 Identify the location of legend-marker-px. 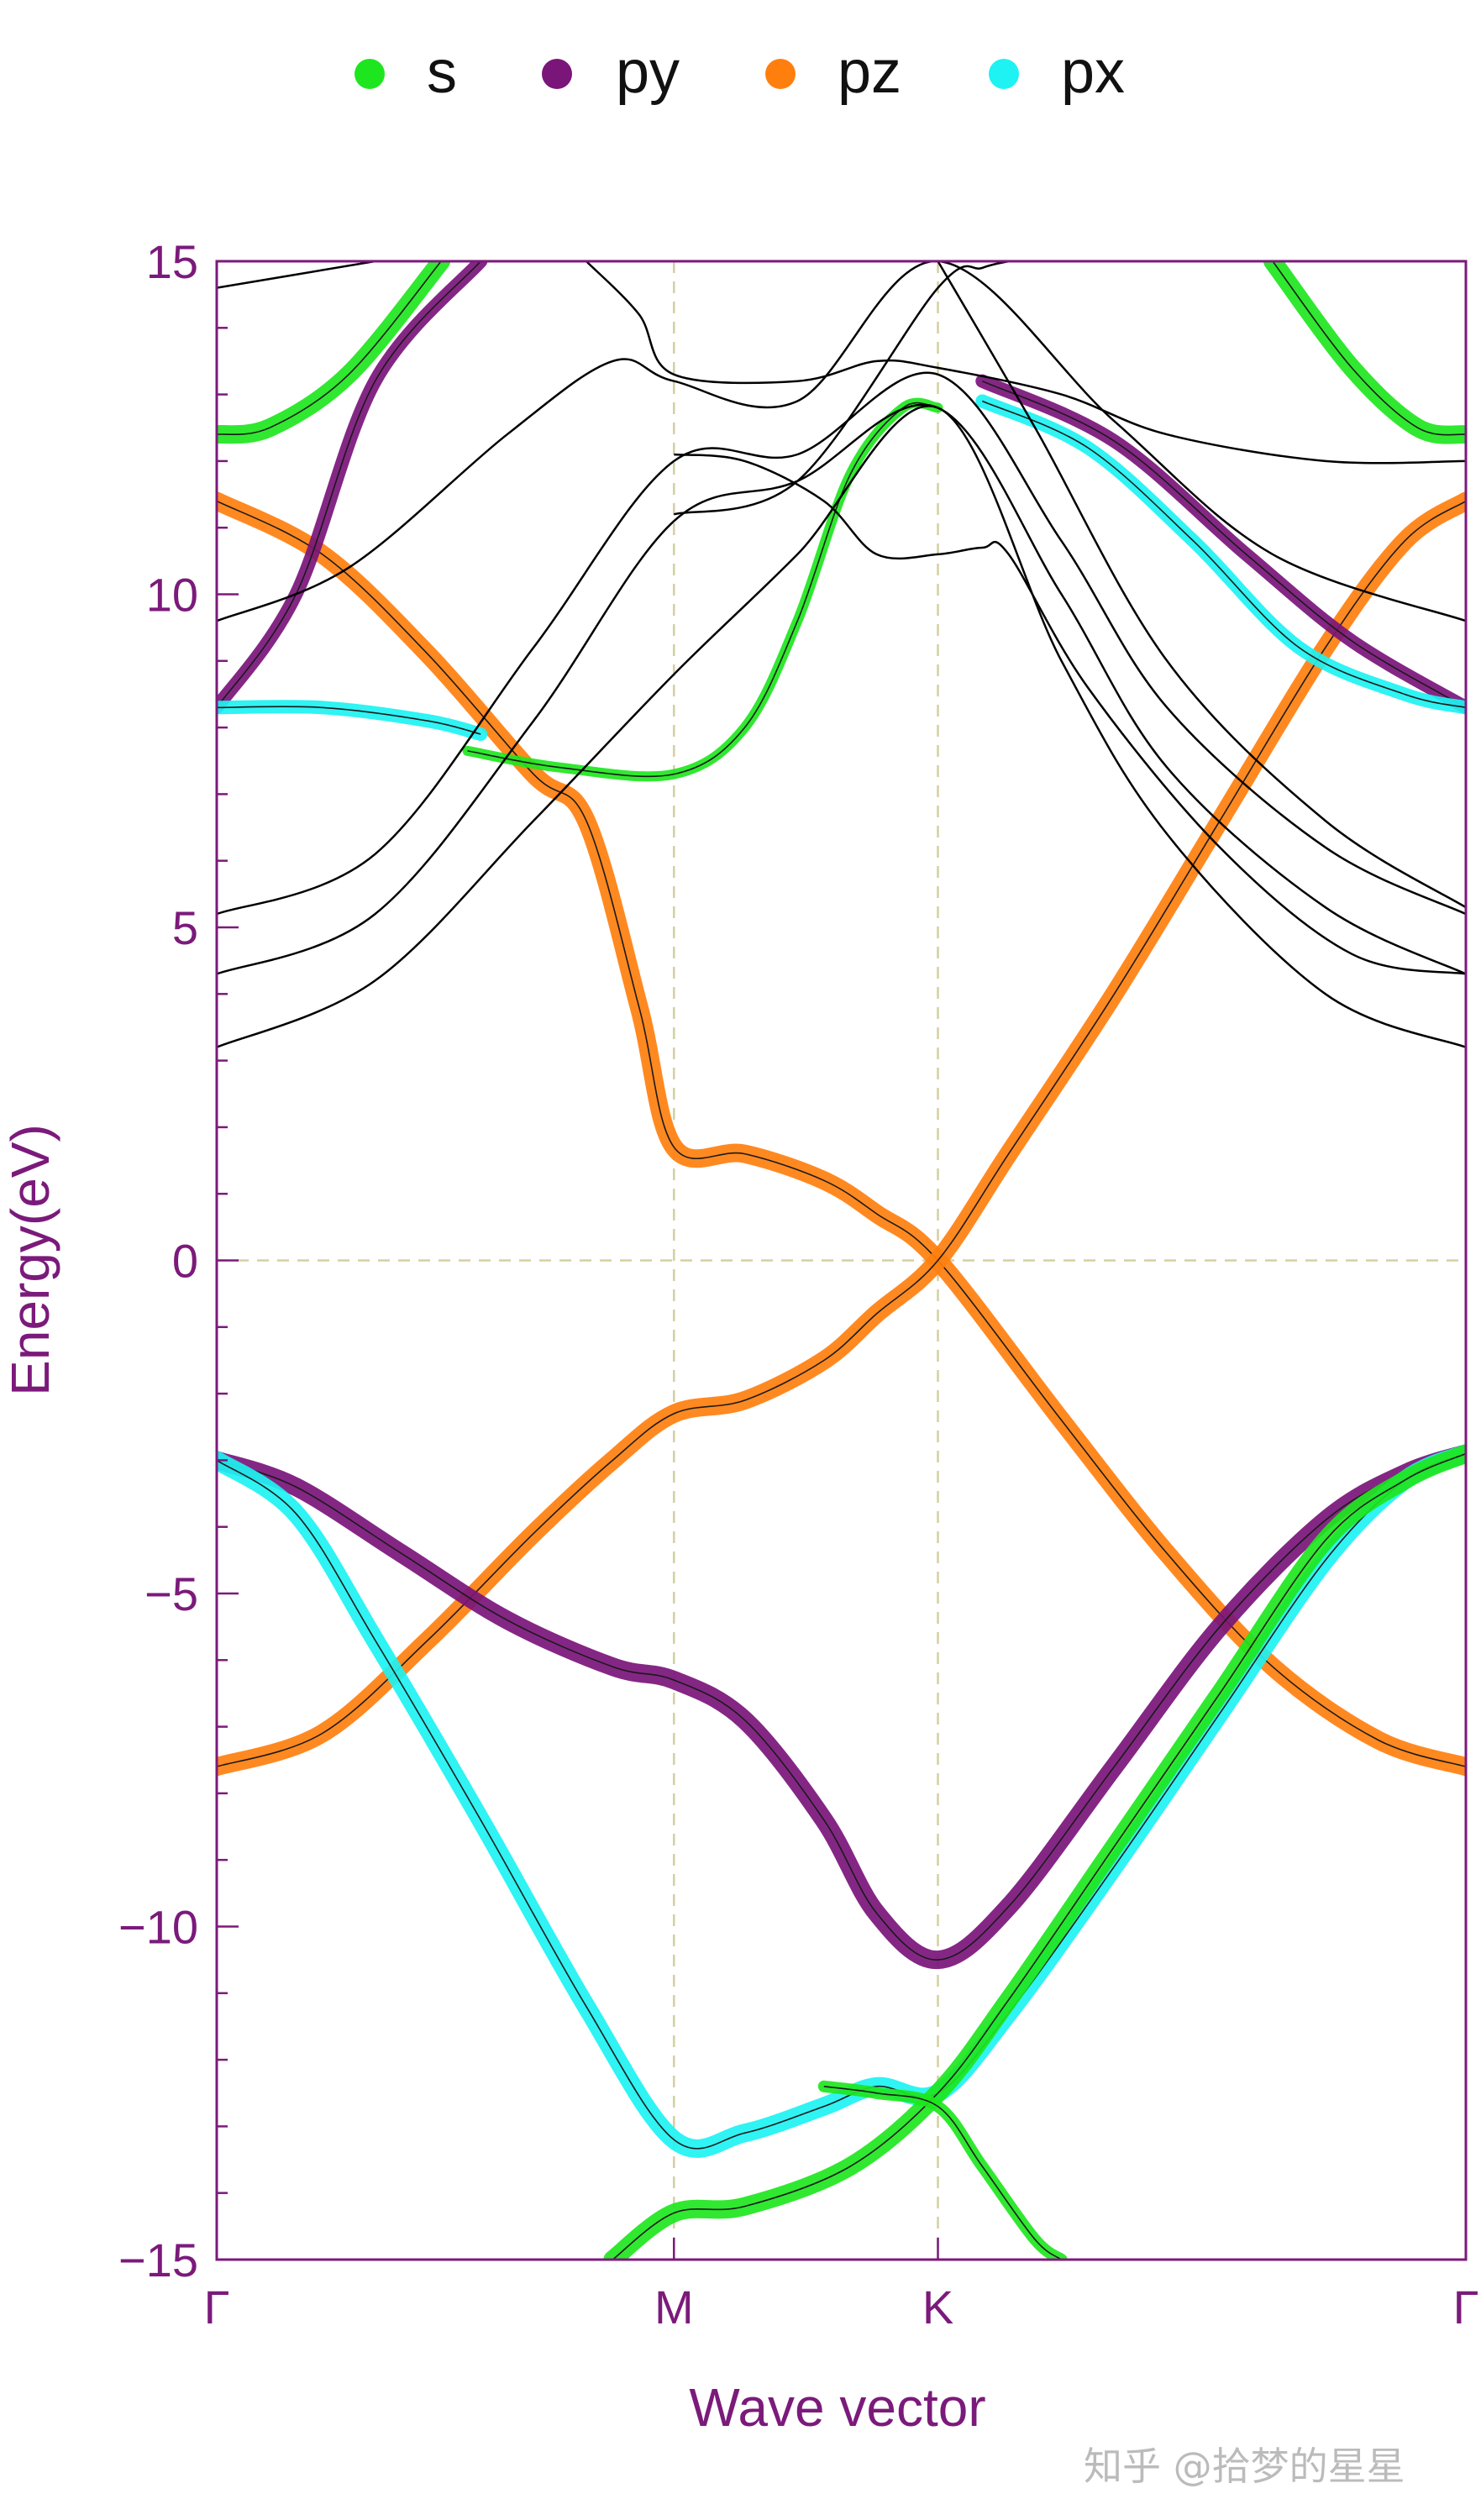
(1004, 74).